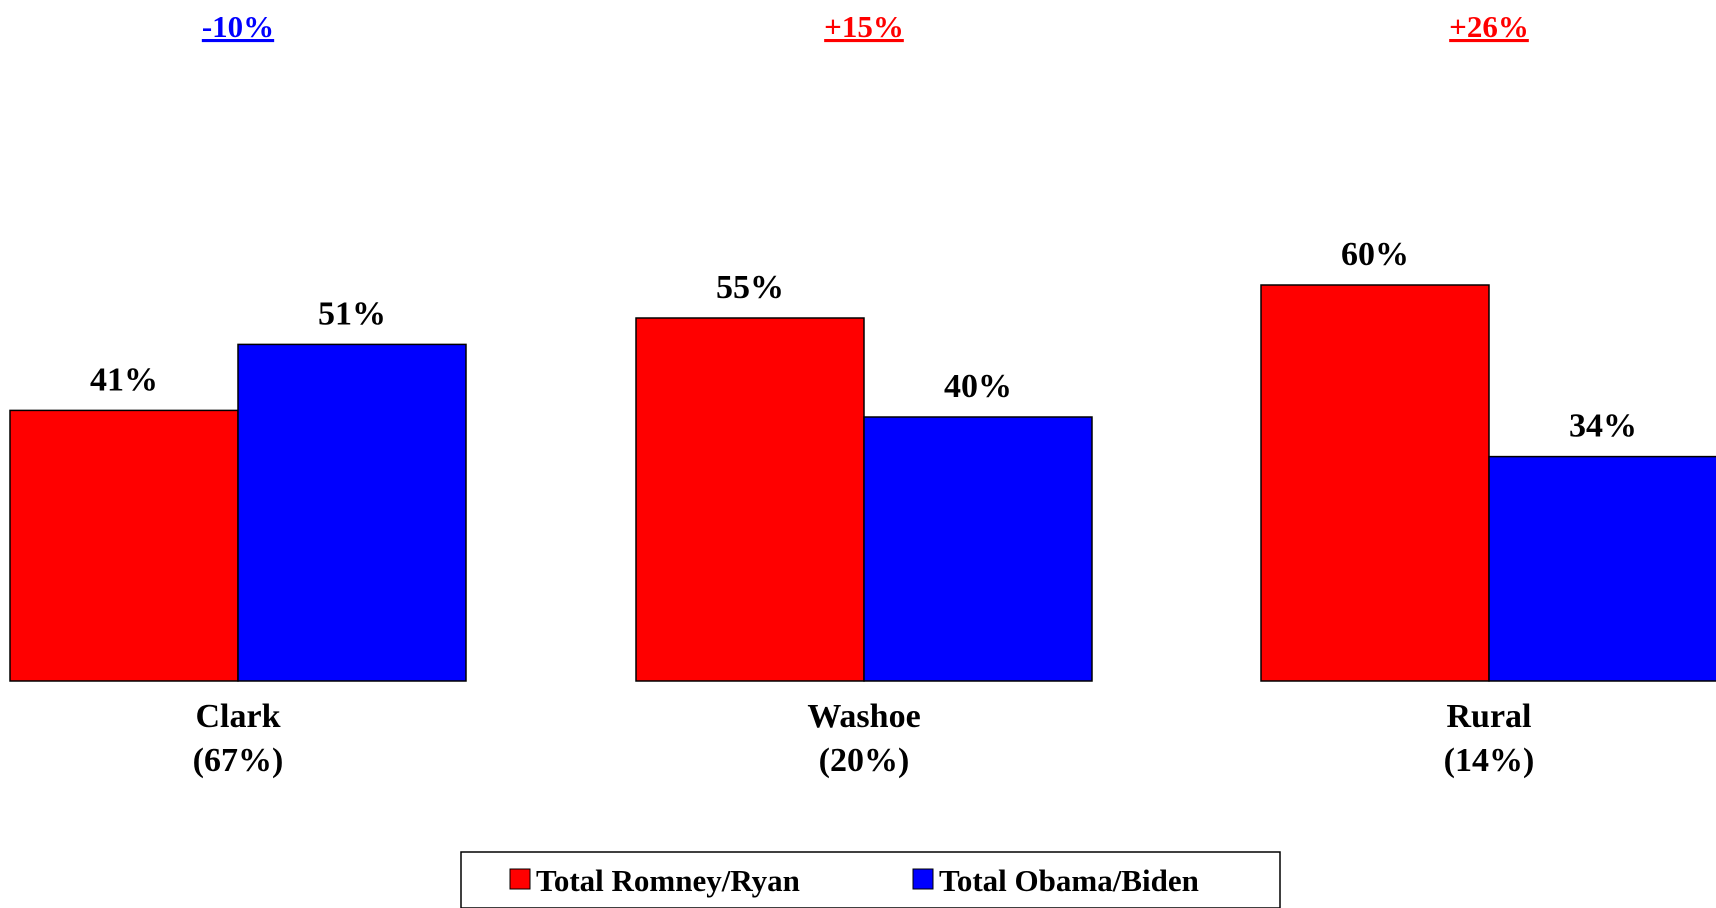 Image resolution: width=1716 pixels, height=908 pixels. I want to click on legend-label-obama-biden: Total Obama/Biden, so click(1069, 880).